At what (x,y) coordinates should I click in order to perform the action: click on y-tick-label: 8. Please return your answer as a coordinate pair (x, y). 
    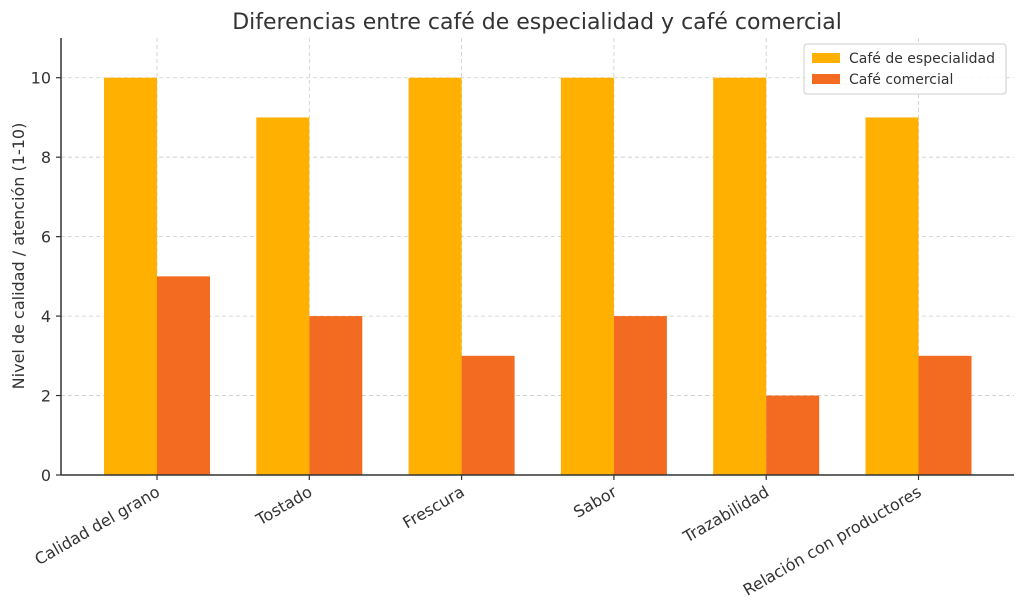
    Looking at the image, I should click on (46, 157).